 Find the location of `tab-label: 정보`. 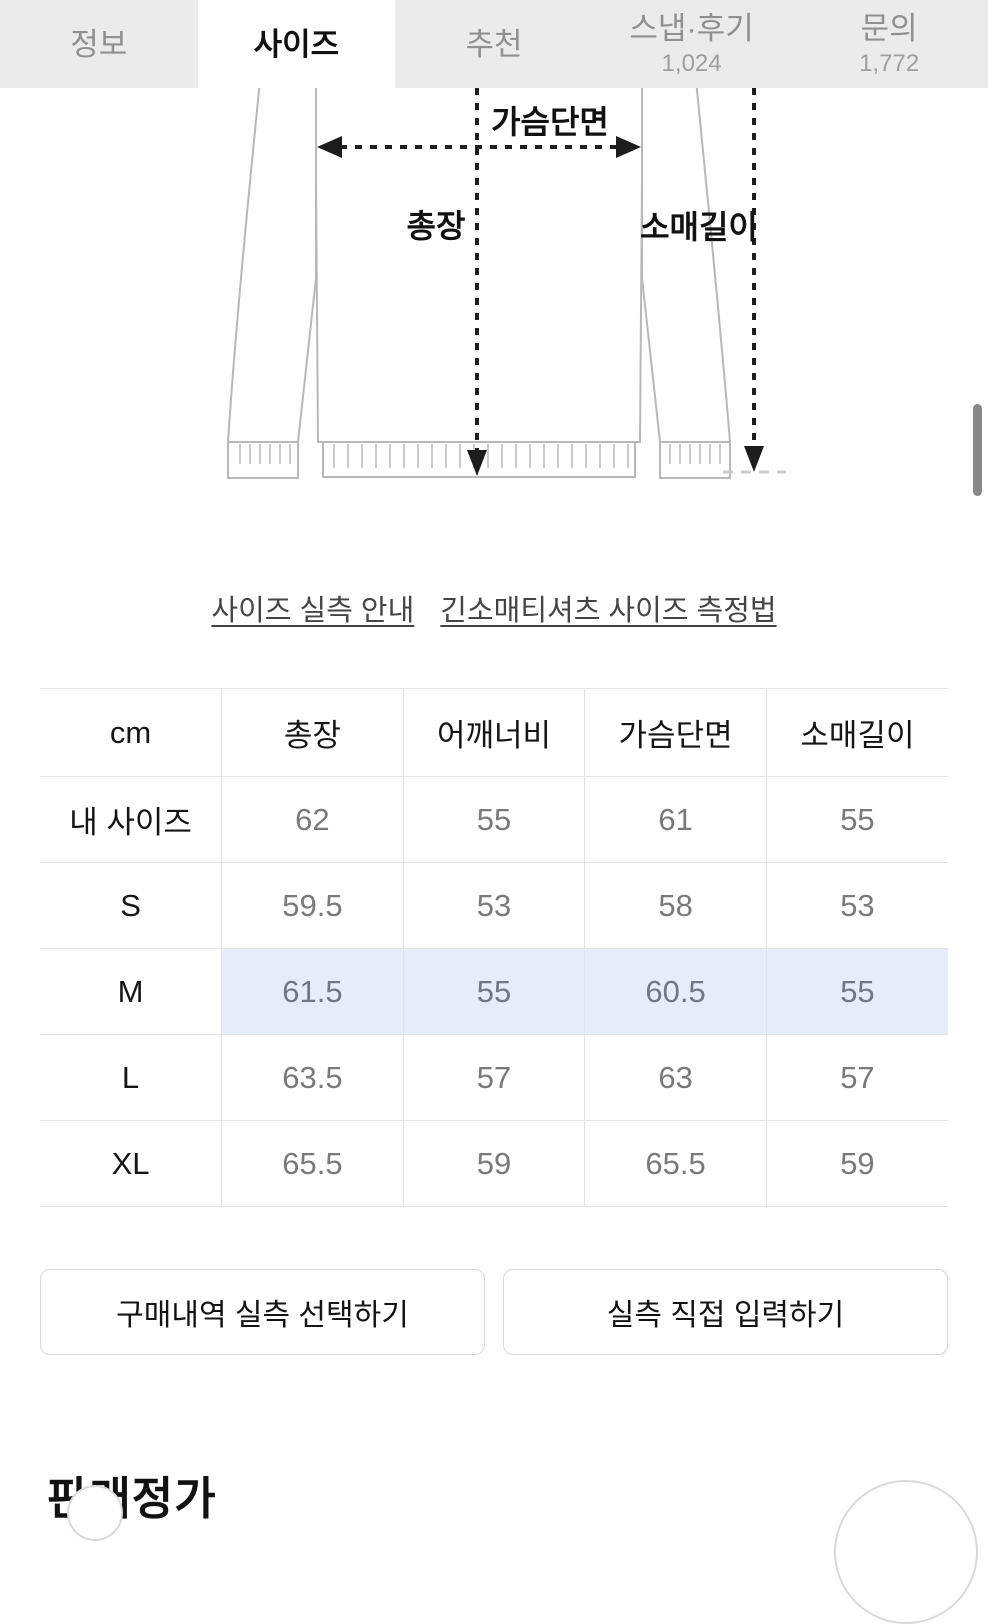

tab-label: 정보 is located at coordinates (99, 44).